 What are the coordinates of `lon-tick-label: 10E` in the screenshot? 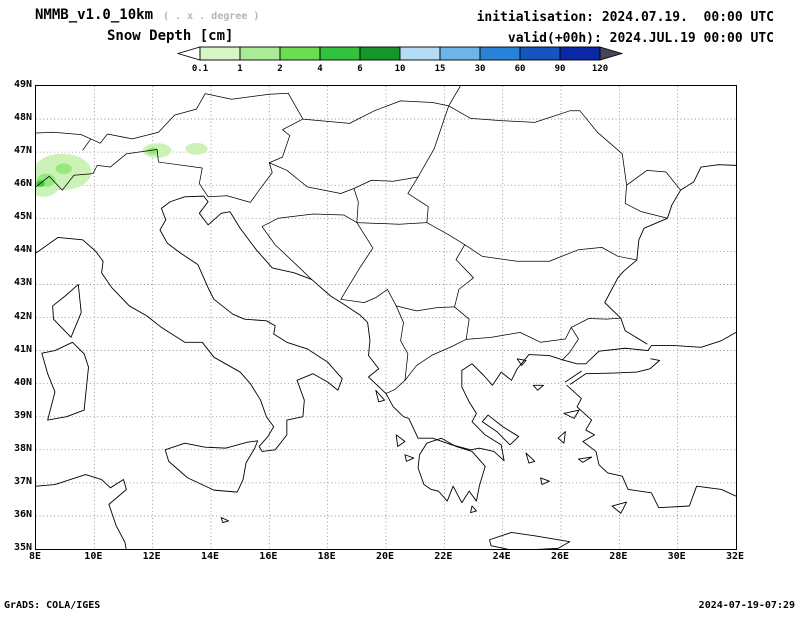 It's located at (93, 556).